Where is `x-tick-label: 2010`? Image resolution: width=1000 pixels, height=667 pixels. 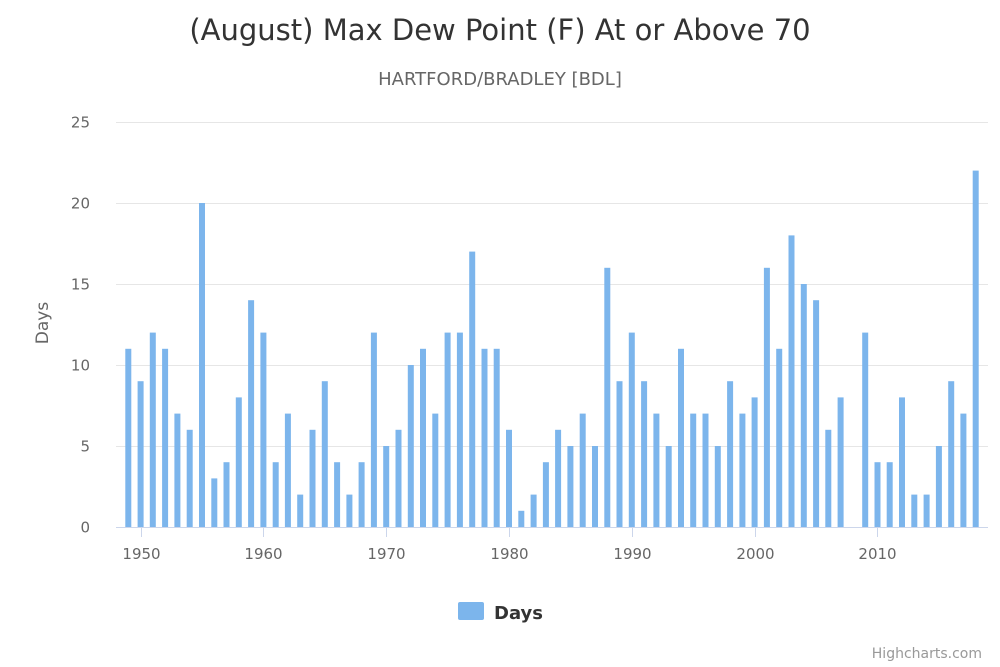 x-tick-label: 2010 is located at coordinates (877, 554).